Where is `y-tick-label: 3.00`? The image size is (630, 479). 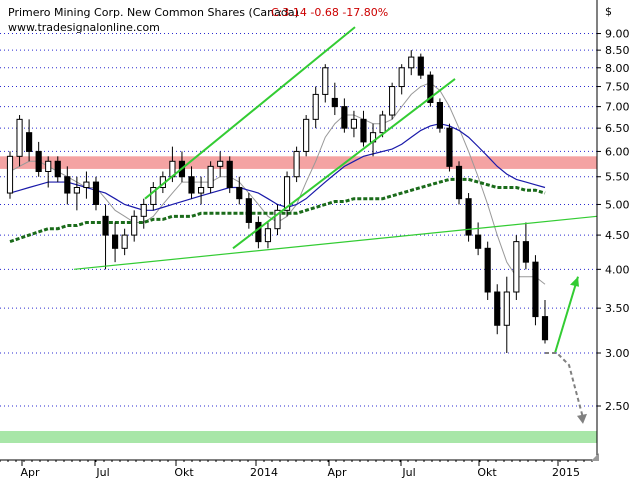
y-tick-label: 3.00 is located at coordinates (617, 353).